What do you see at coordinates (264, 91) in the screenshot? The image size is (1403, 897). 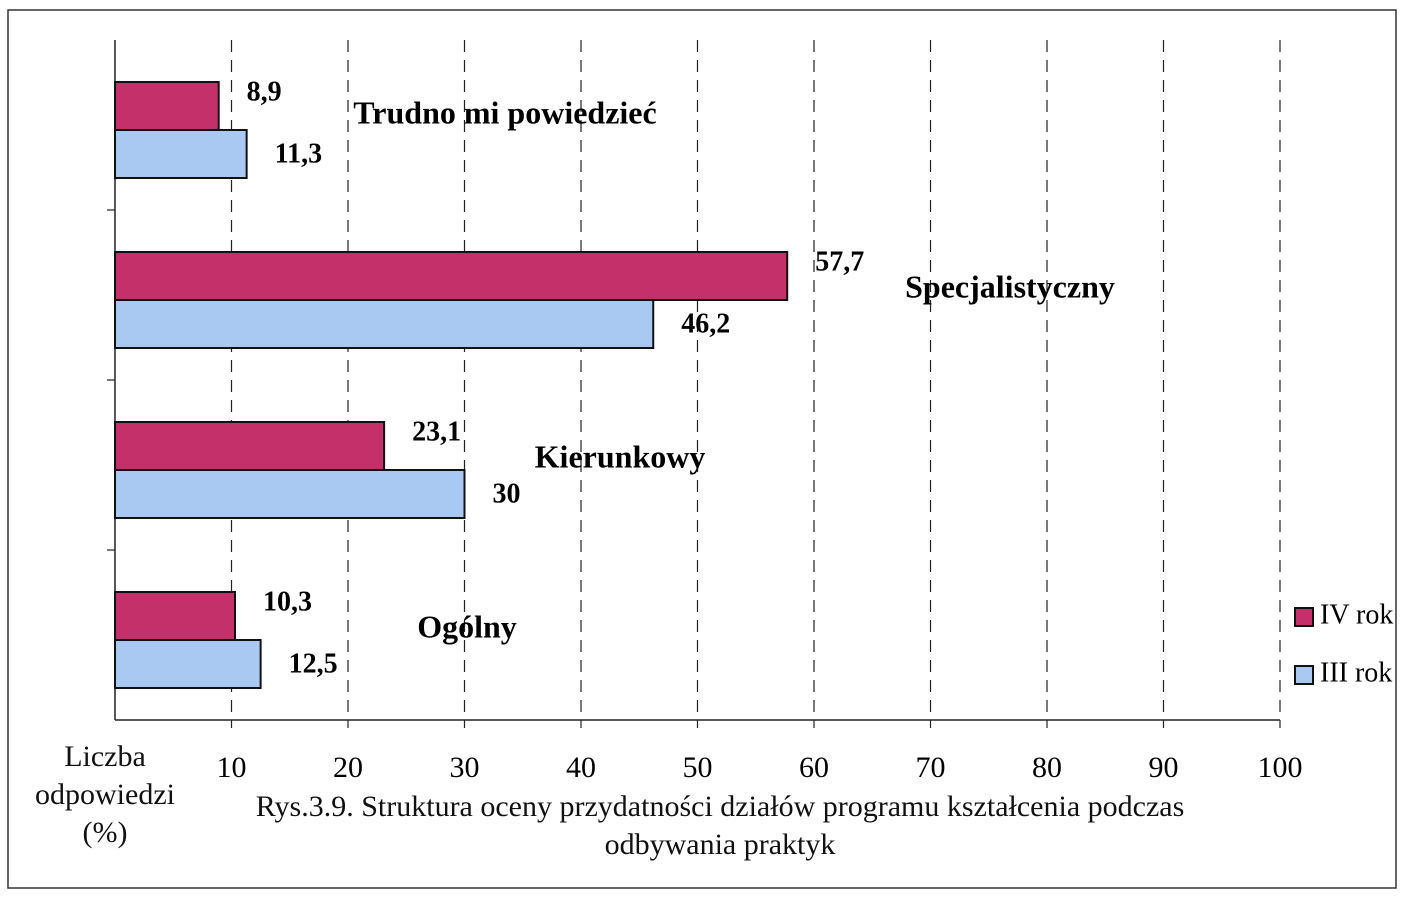 I see `data-label: 8,9` at bounding box center [264, 91].